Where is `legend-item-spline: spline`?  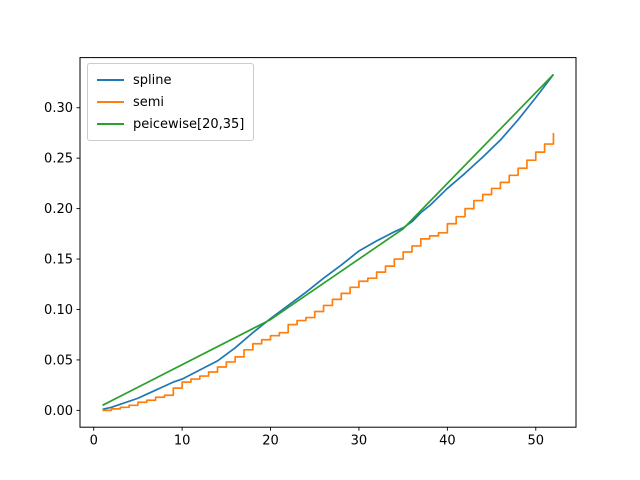
legend-item-spline: spline is located at coordinates (171, 80).